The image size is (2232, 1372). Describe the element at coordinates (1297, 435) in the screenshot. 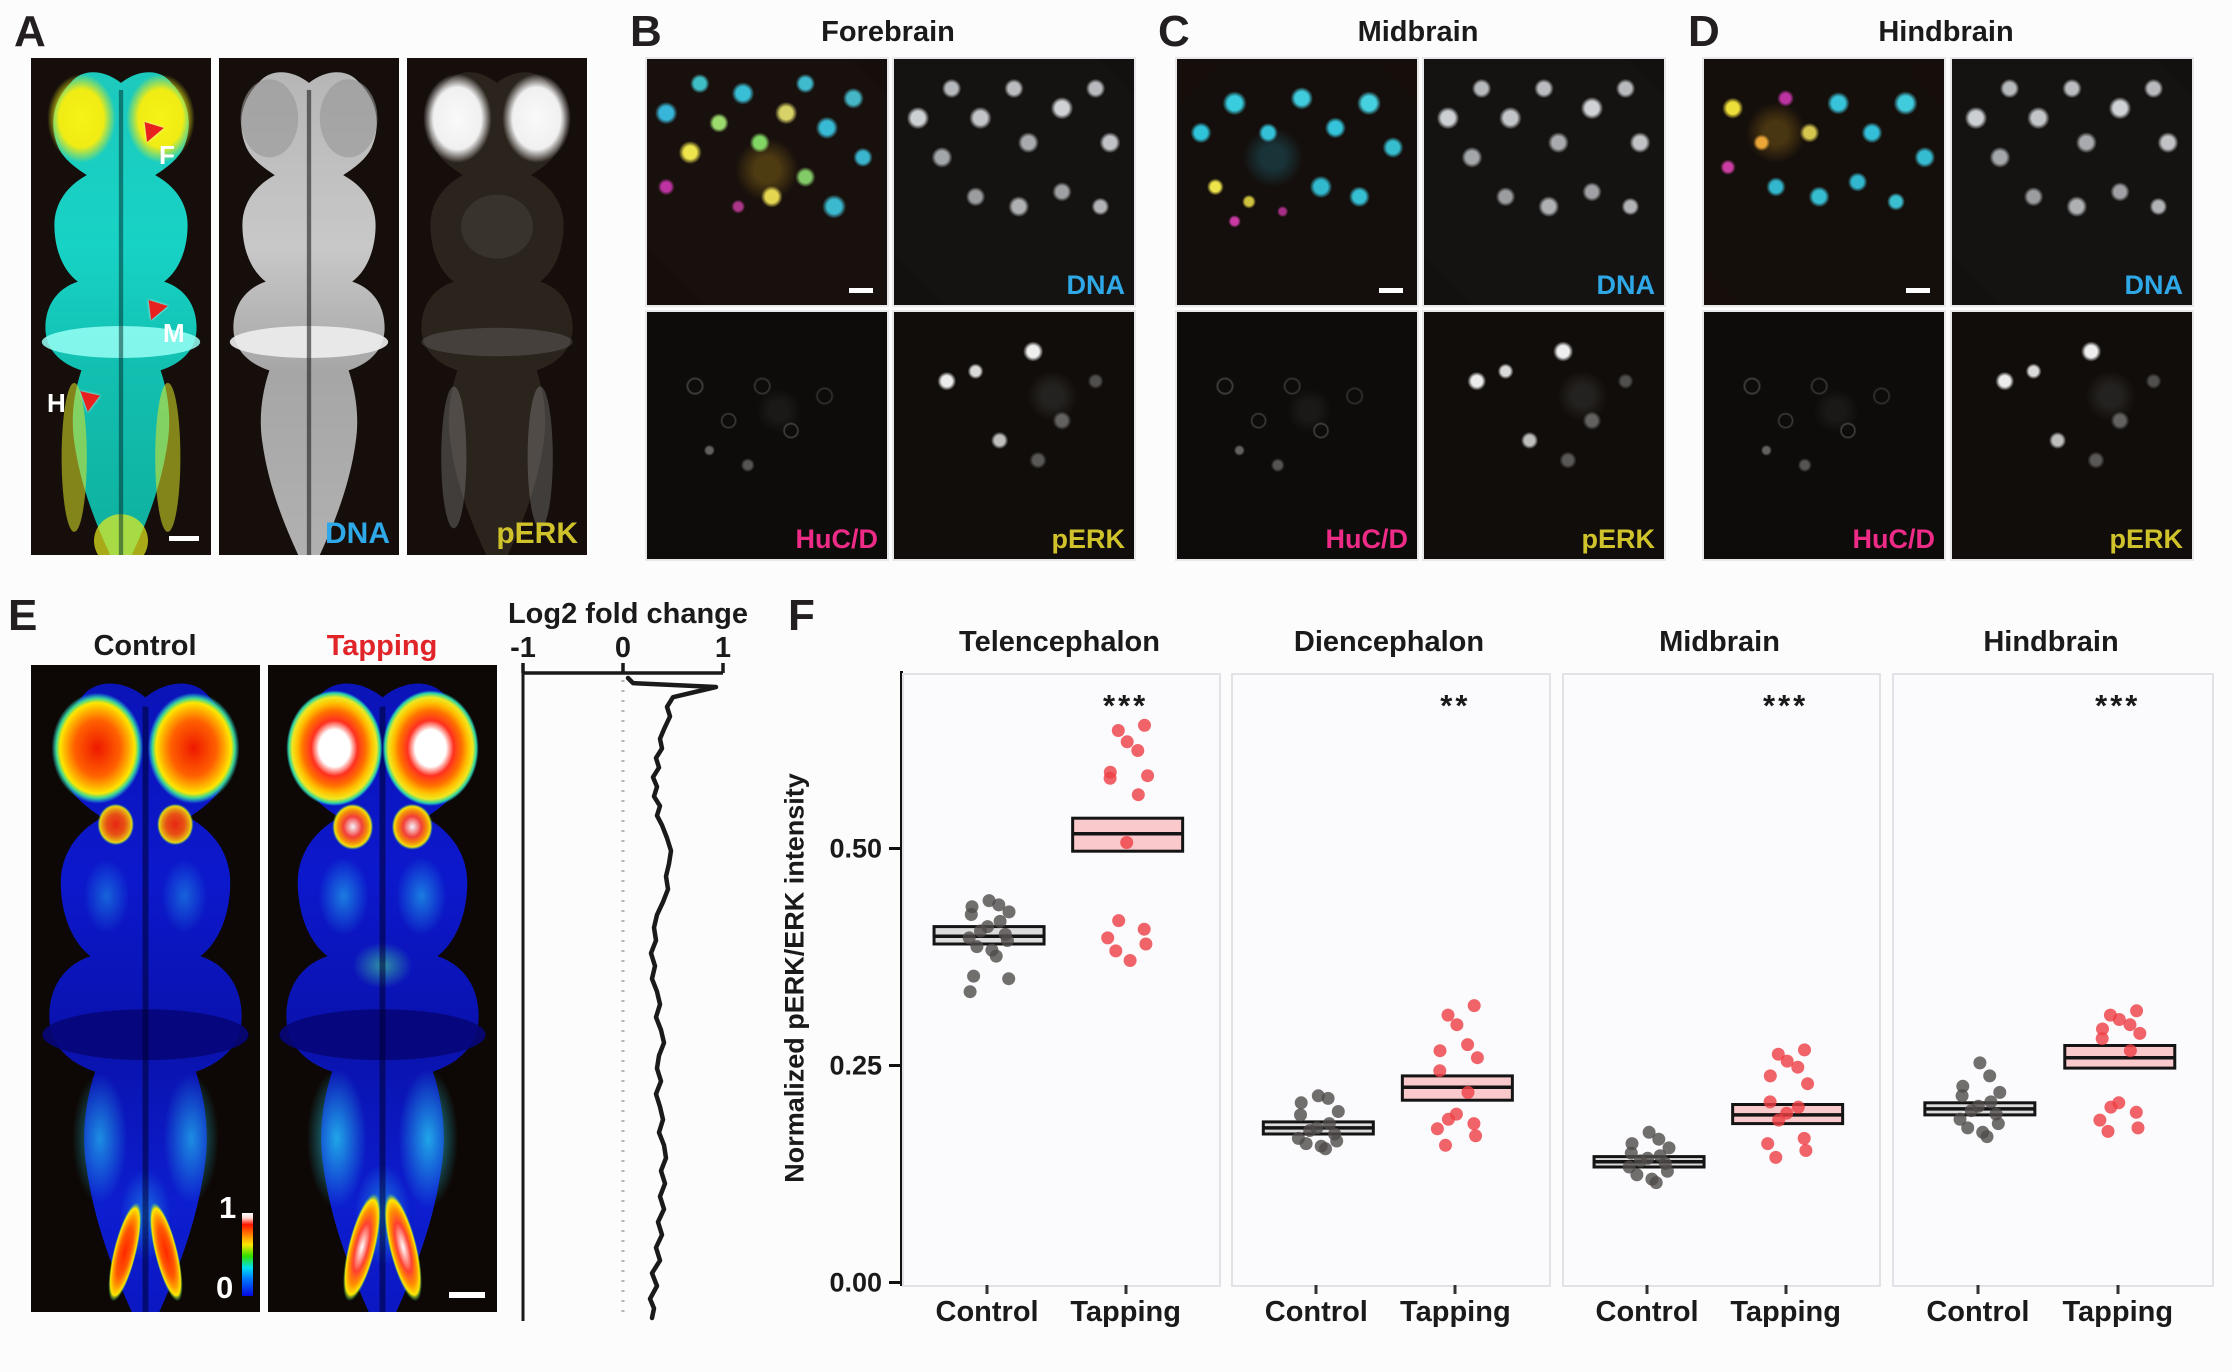

I see `panel-c-hucd-image: HuC/D` at that location.